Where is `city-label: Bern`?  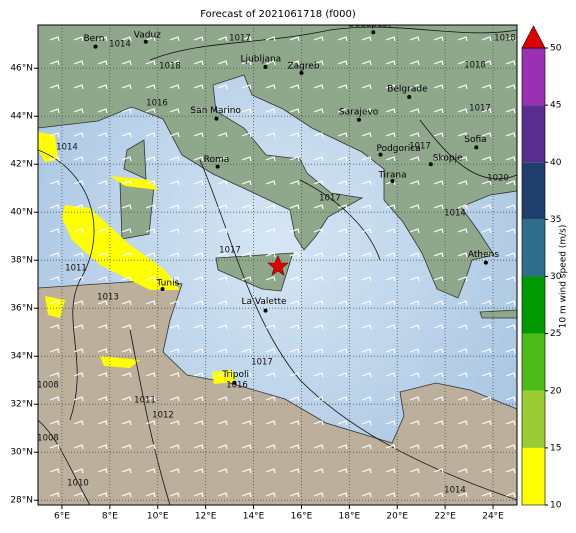
city-label: Bern is located at coordinates (93, 39).